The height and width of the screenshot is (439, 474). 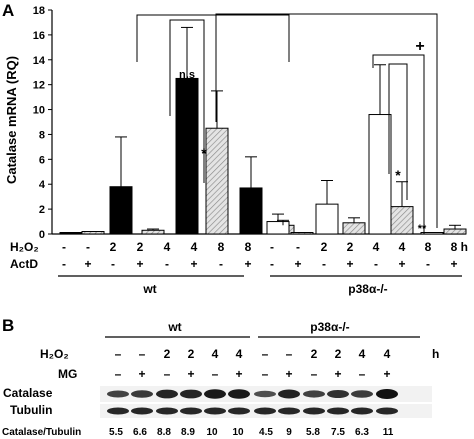 I want to click on h2o2-value: 2, so click(x=140, y=247).